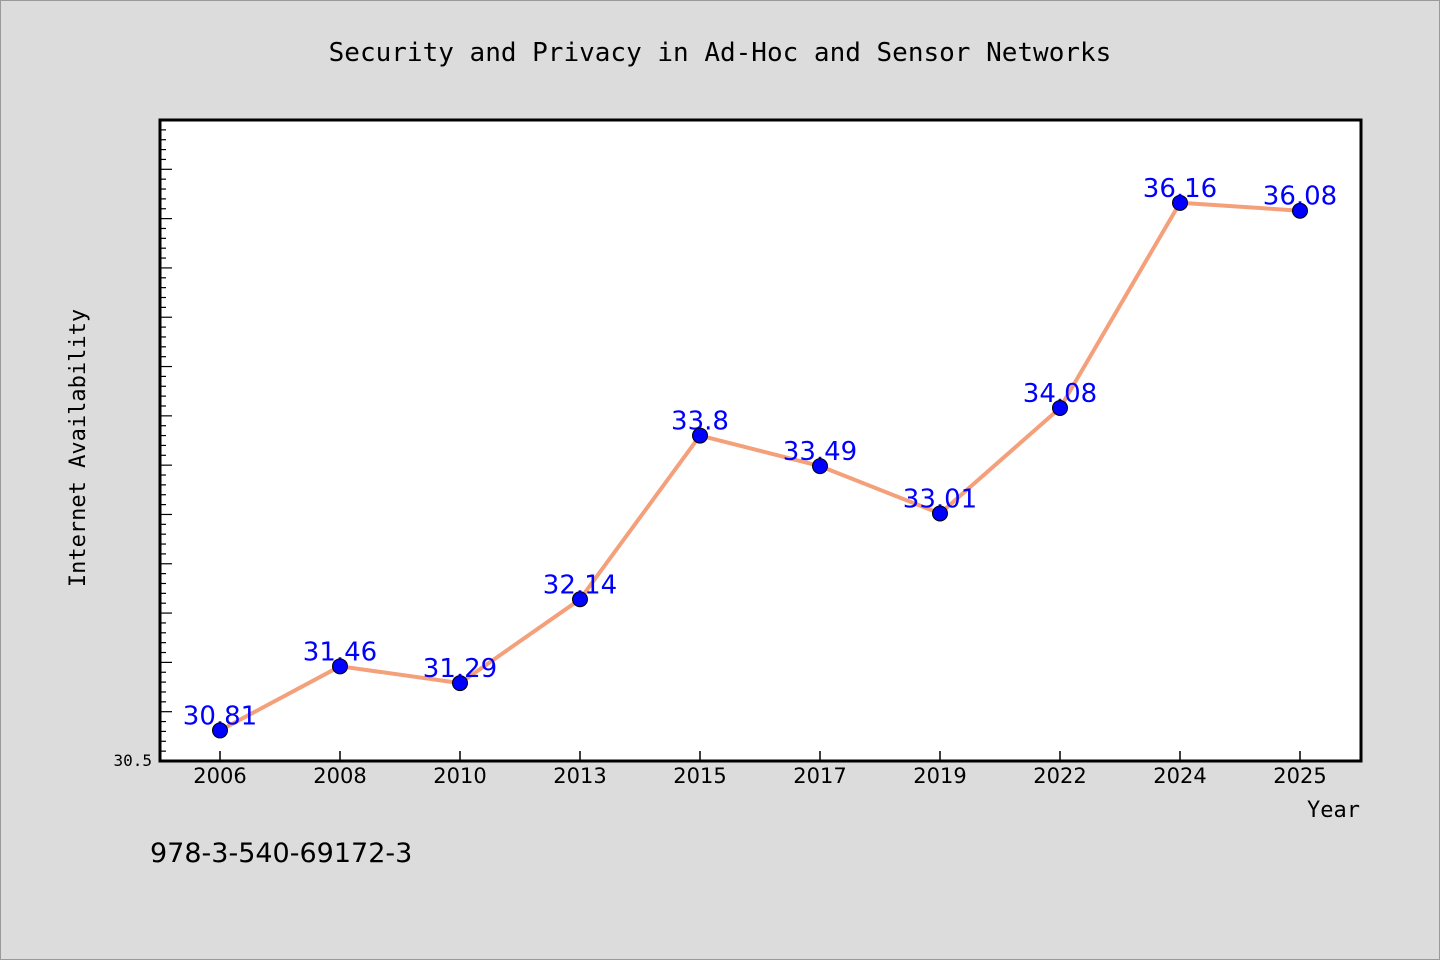  What do you see at coordinates (132, 760) in the screenshot?
I see `y-tick-label: 30.5` at bounding box center [132, 760].